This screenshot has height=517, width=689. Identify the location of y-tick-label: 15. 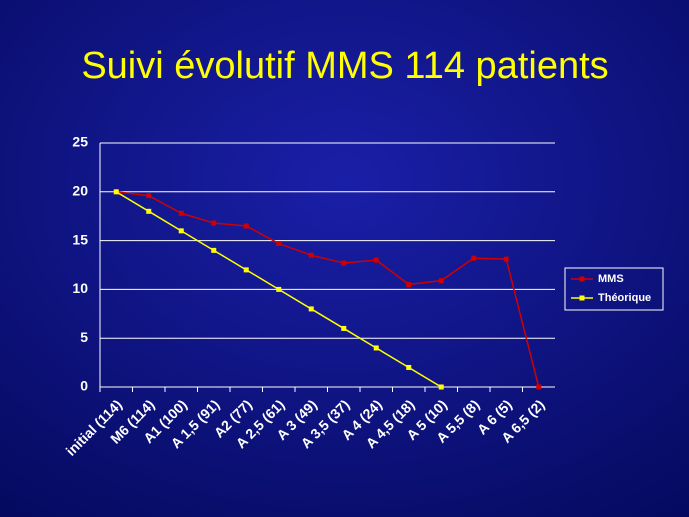
(80, 239).